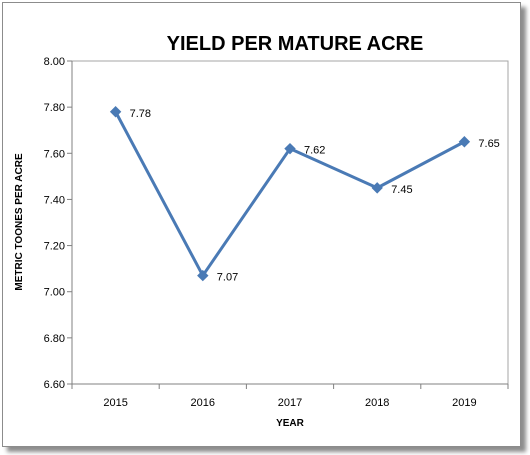  What do you see at coordinates (464, 403) in the screenshot?
I see `x-tick-label: 2019` at bounding box center [464, 403].